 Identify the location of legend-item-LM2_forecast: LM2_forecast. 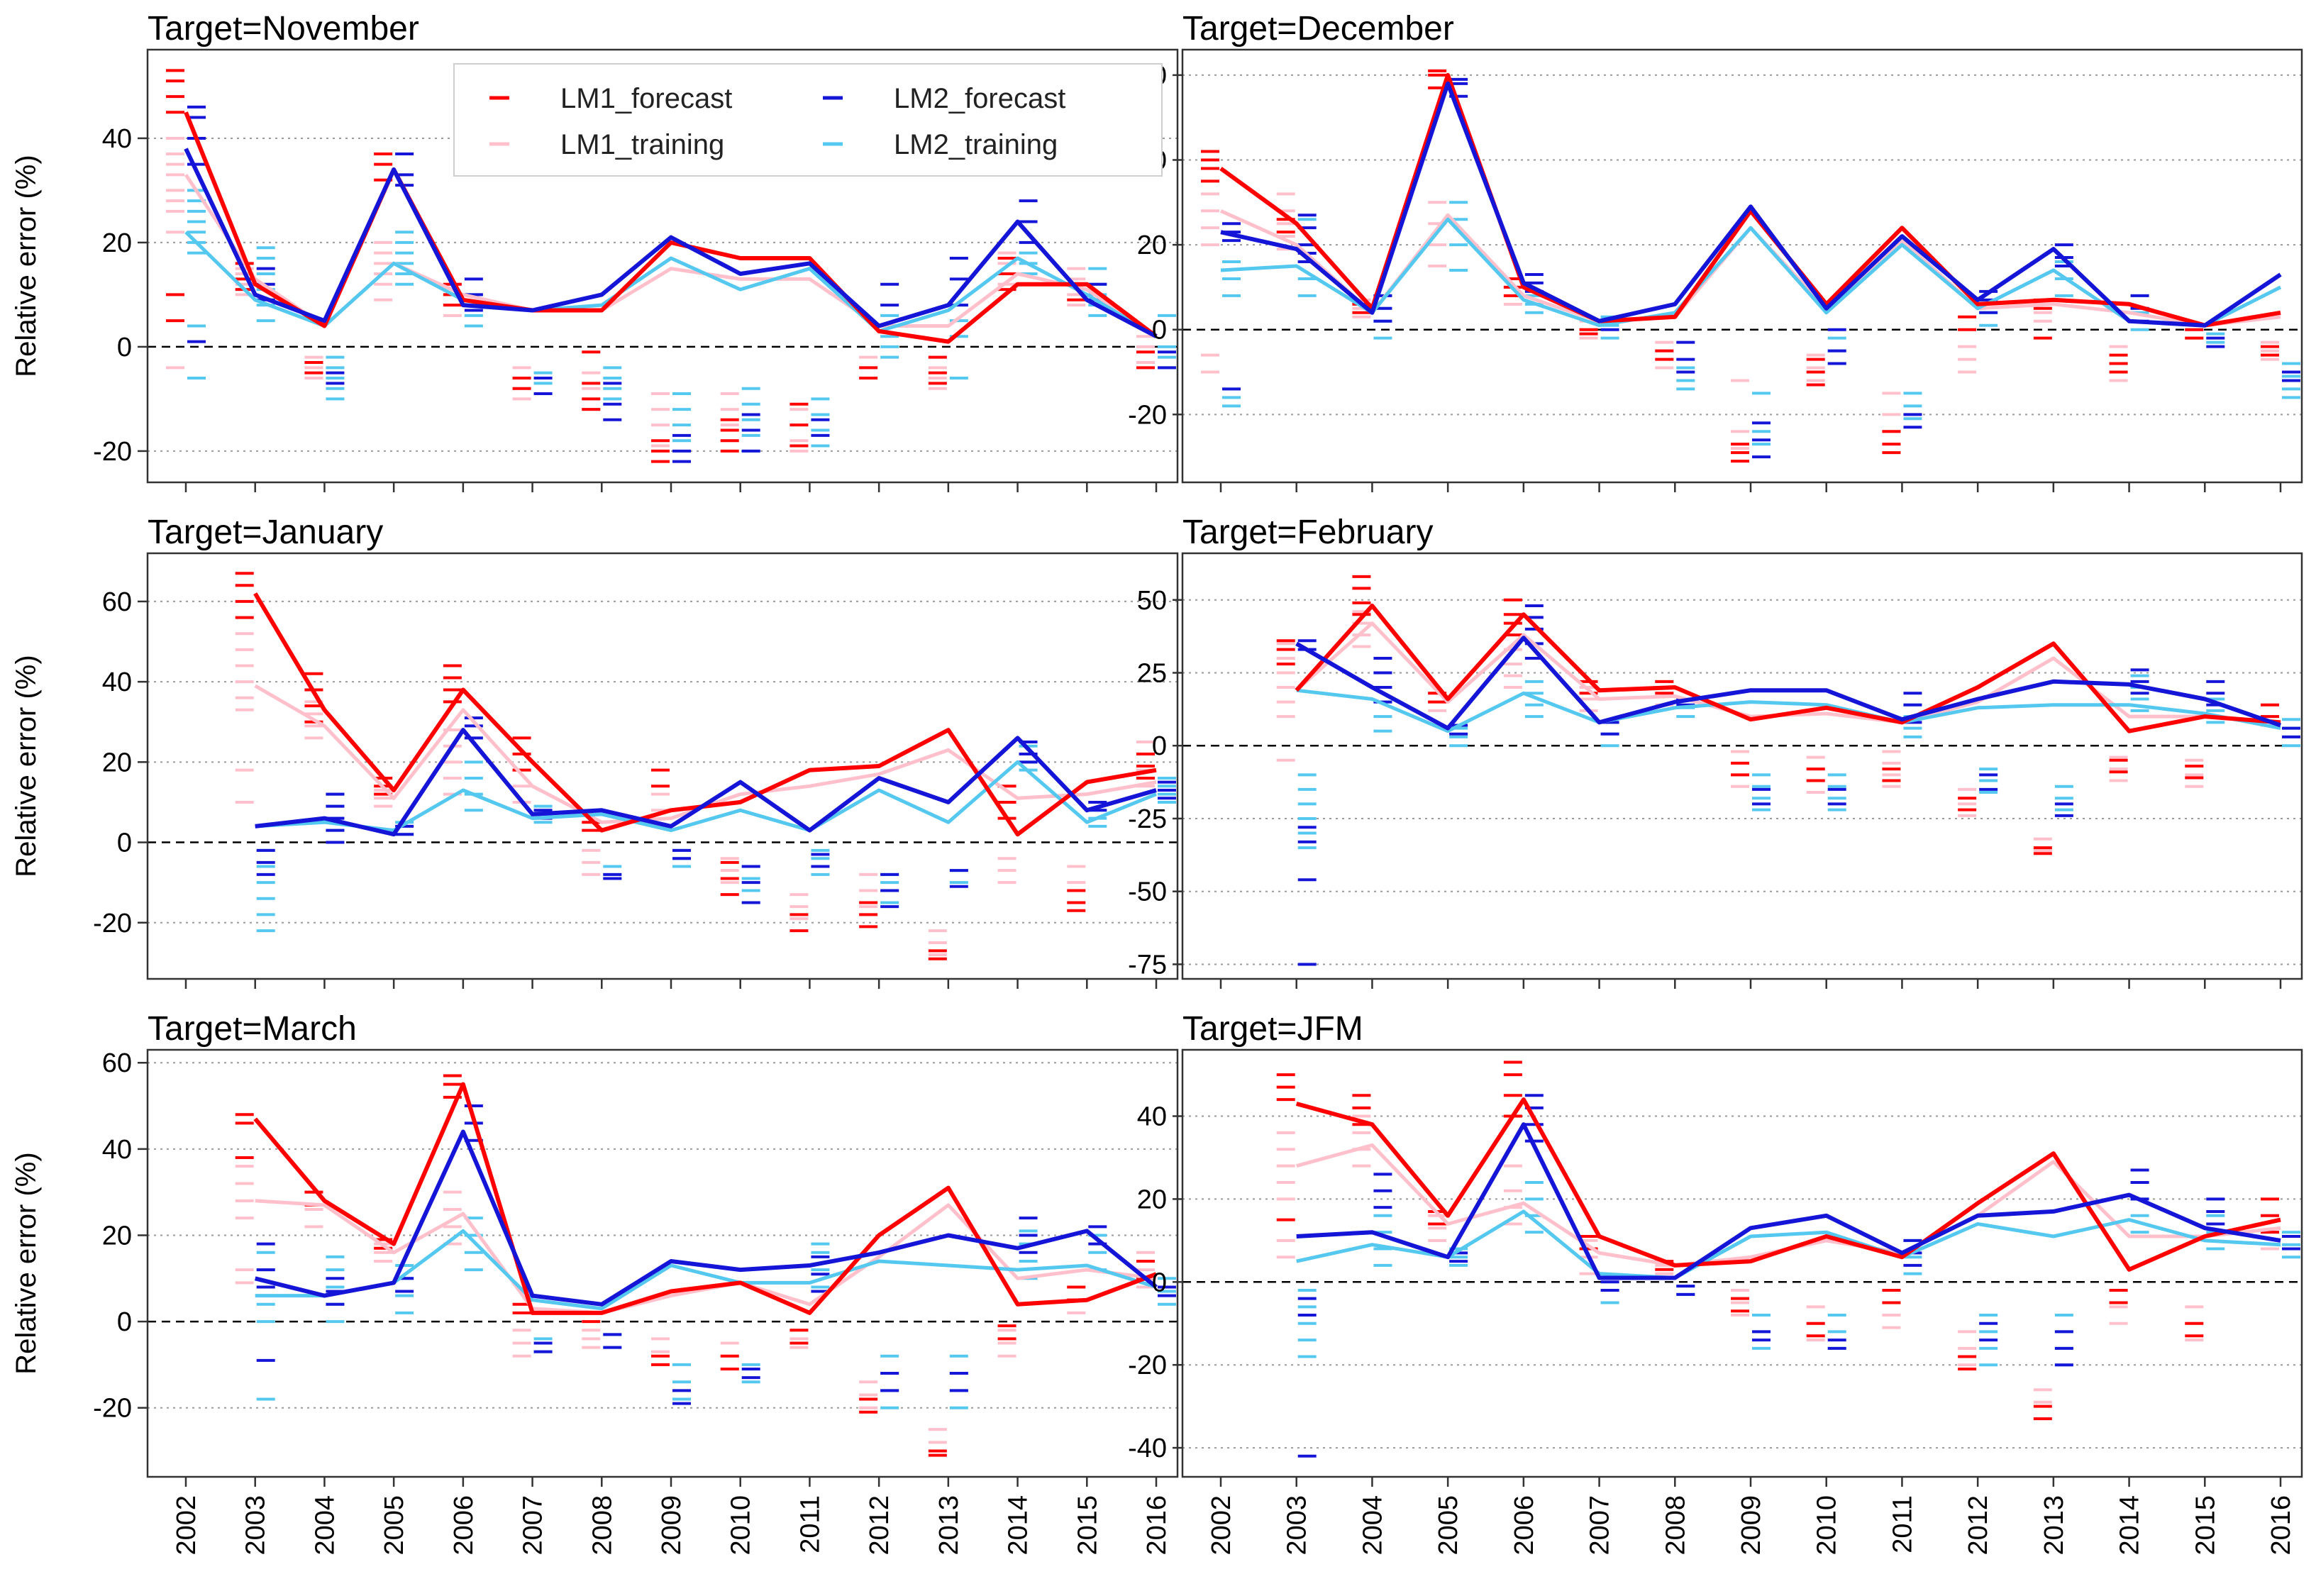
(944, 99).